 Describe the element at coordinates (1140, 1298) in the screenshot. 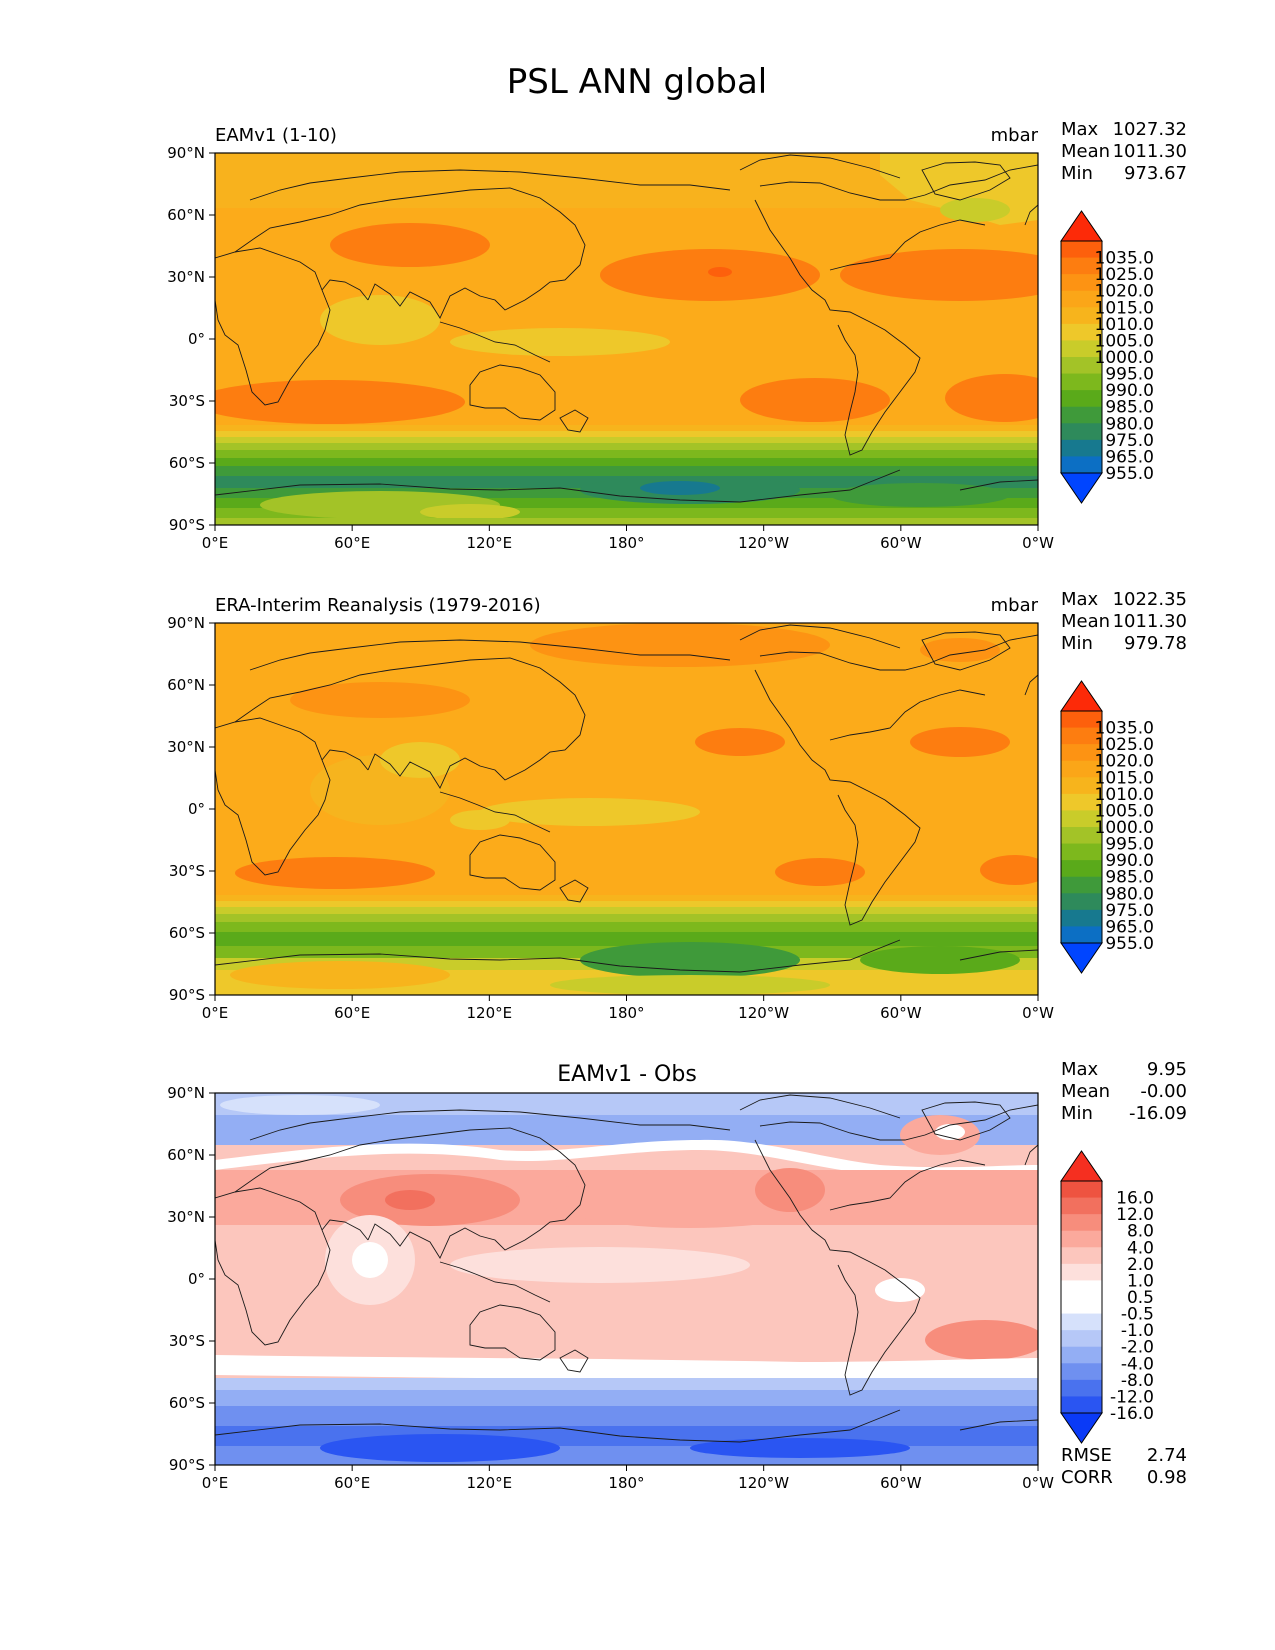

I see `colorbar-tick-label: 0.5` at that location.